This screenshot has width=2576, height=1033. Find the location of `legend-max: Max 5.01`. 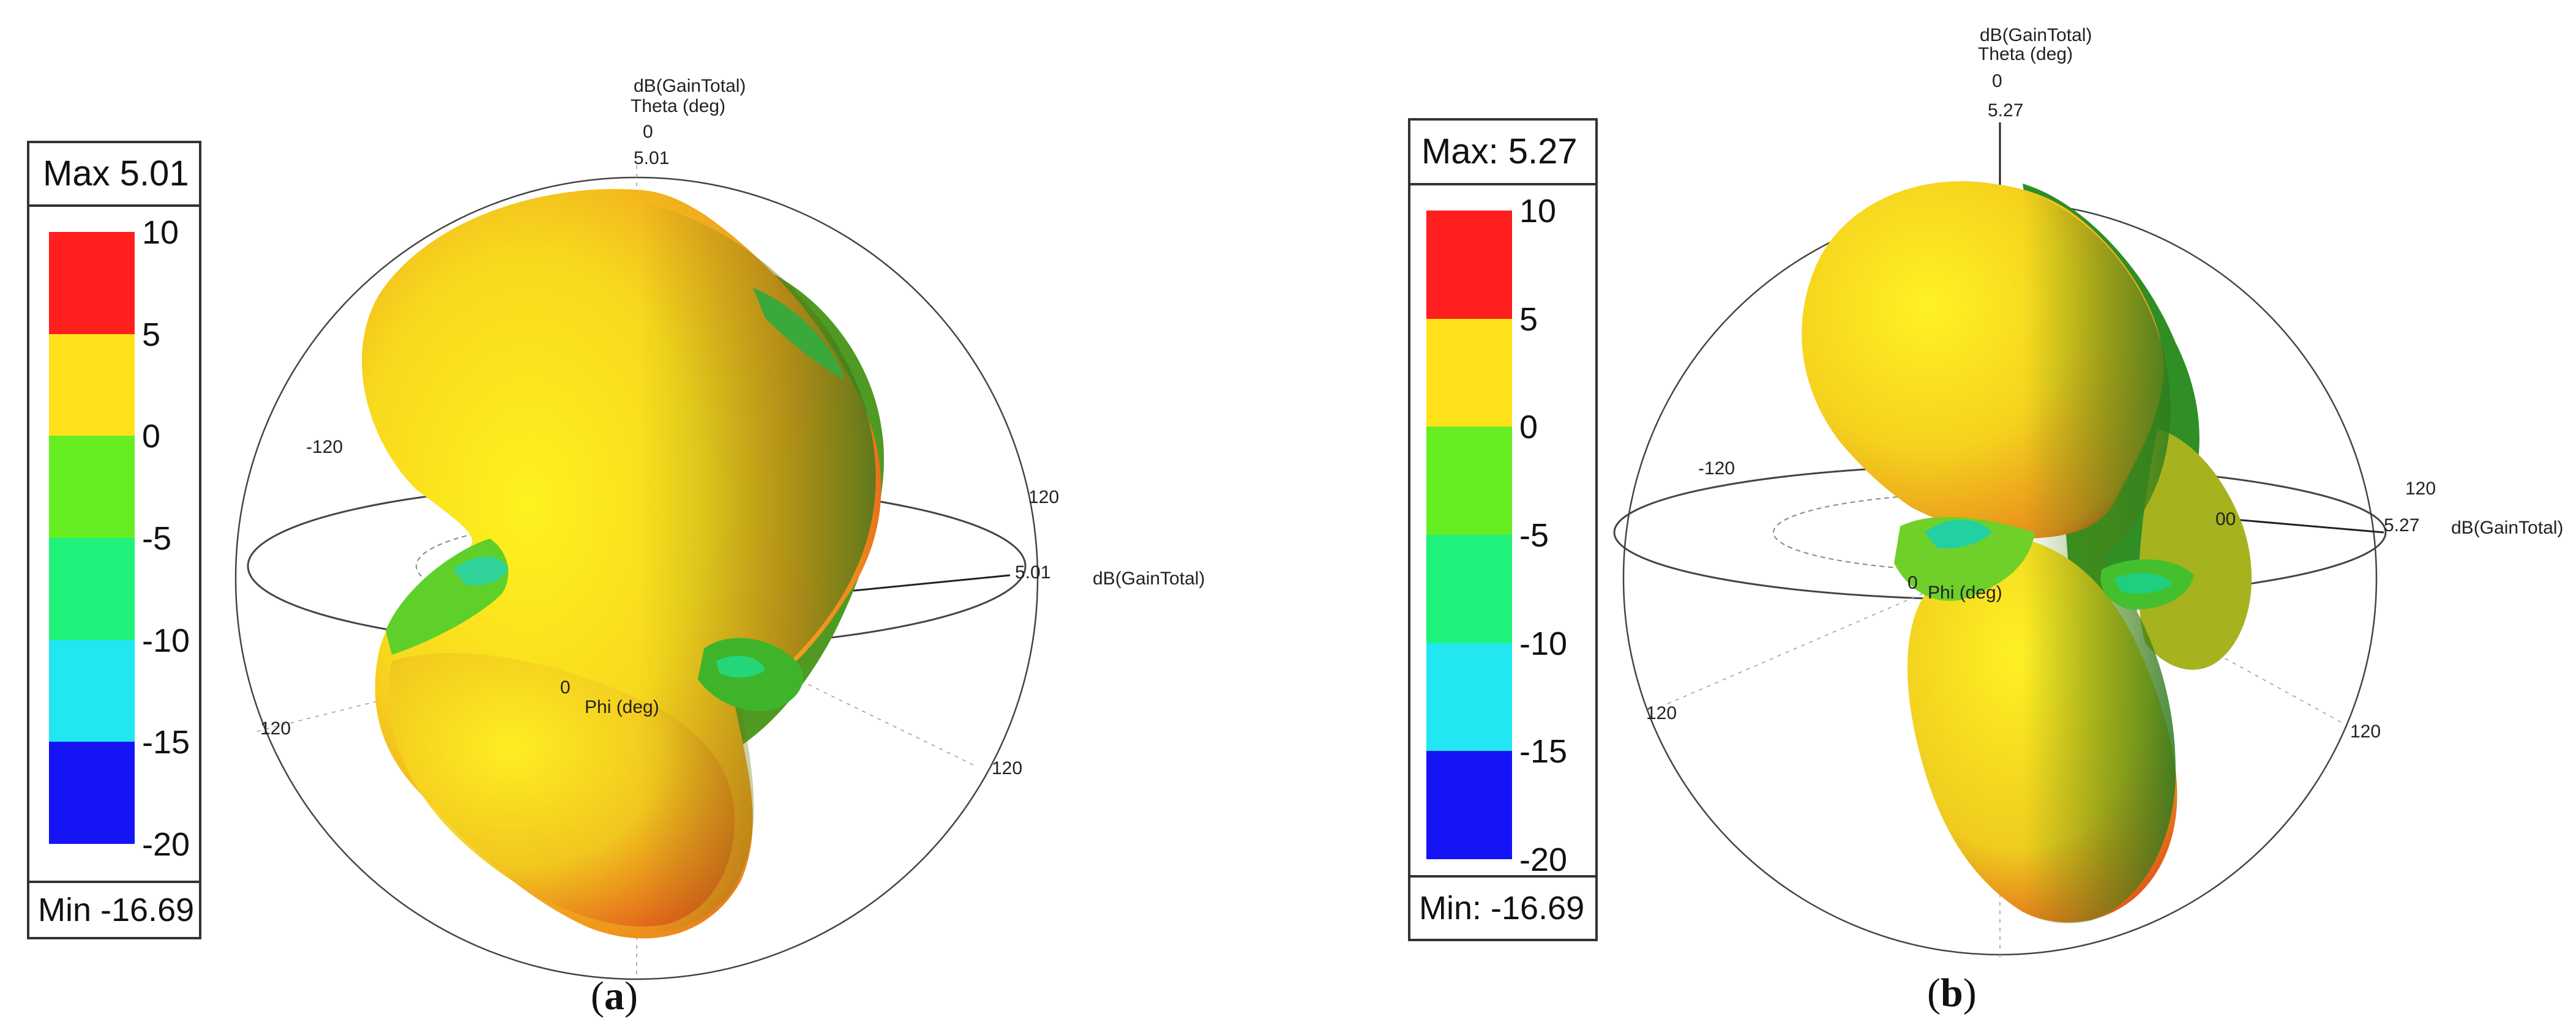

legend-max: Max 5.01 is located at coordinates (114, 175).